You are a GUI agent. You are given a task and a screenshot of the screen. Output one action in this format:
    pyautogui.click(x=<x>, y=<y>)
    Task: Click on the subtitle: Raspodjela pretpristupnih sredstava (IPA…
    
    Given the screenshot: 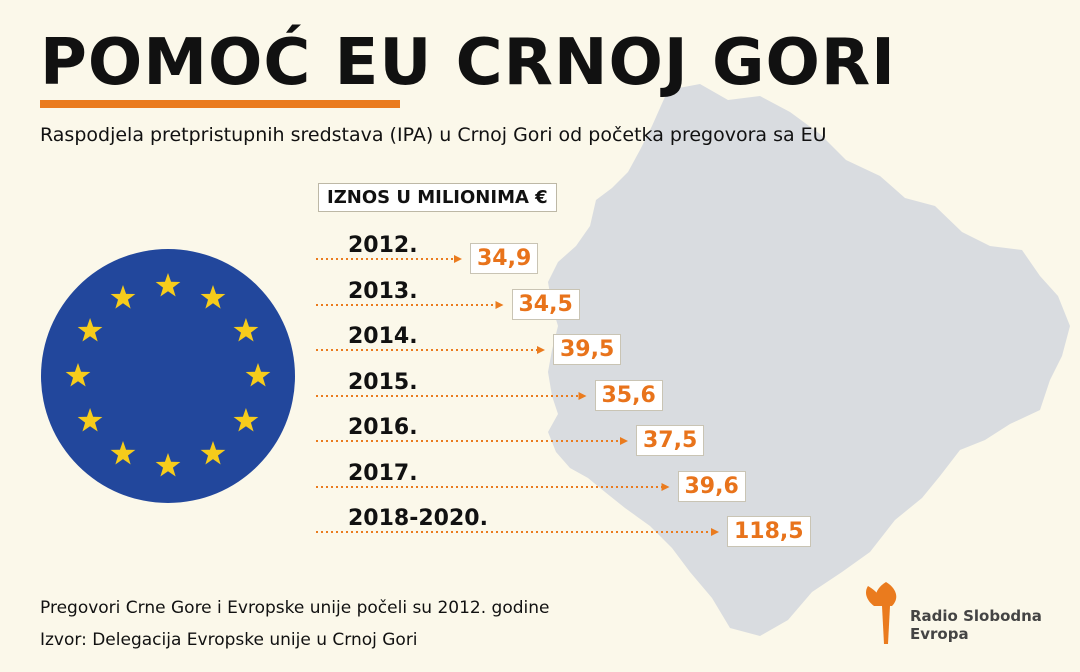 What is the action you would take?
    pyautogui.click(x=433, y=135)
    